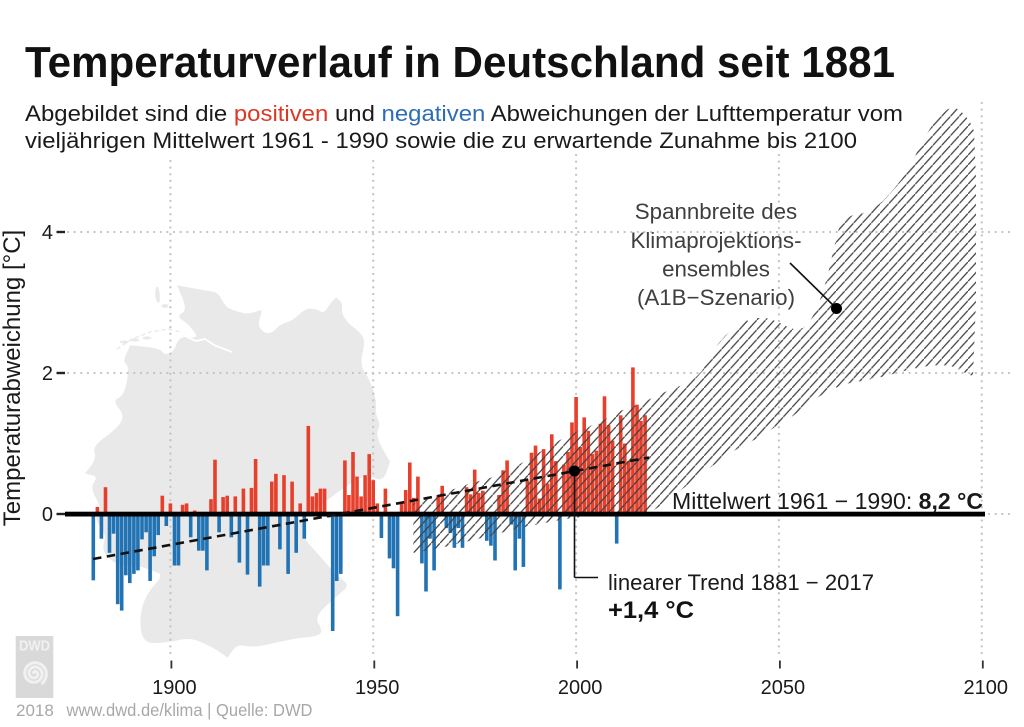  Describe the element at coordinates (47, 515) in the screenshot. I see `svg-text: 0` at that location.